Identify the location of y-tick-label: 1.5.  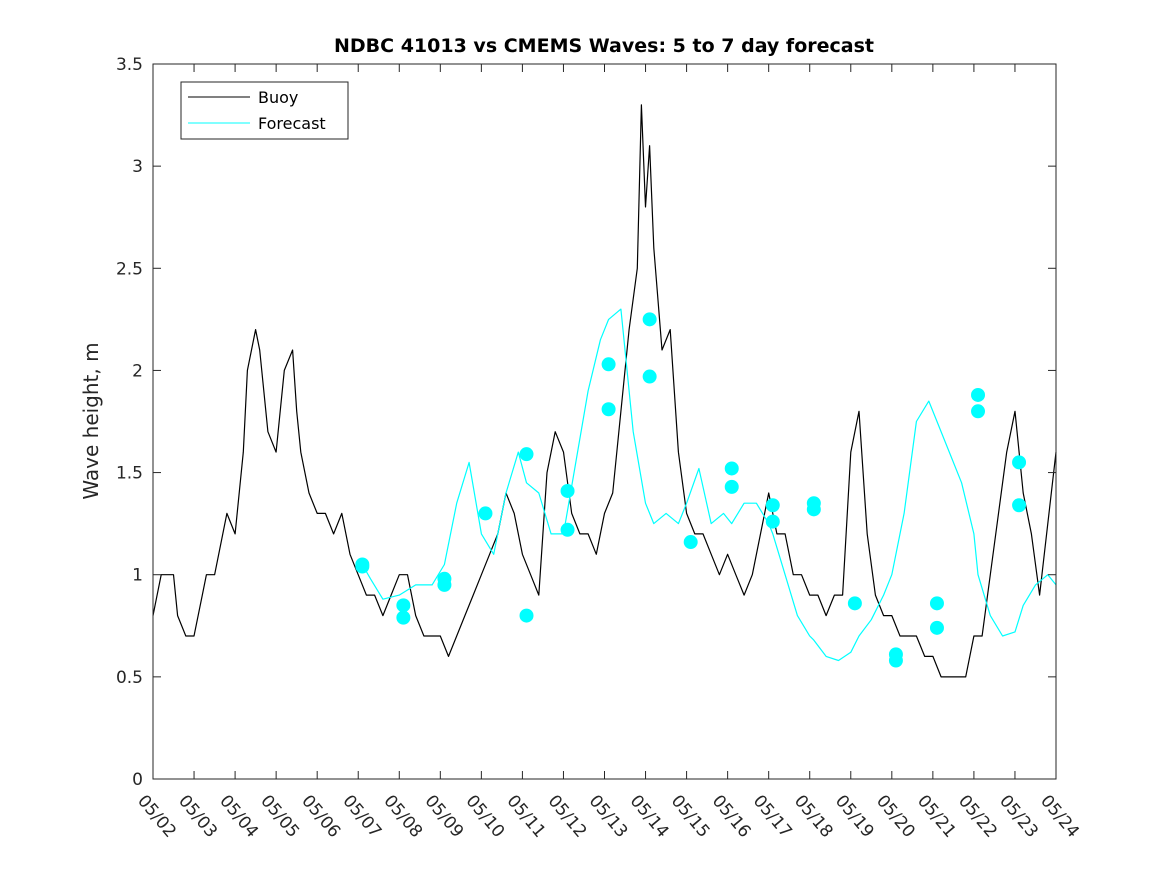
(129, 474).